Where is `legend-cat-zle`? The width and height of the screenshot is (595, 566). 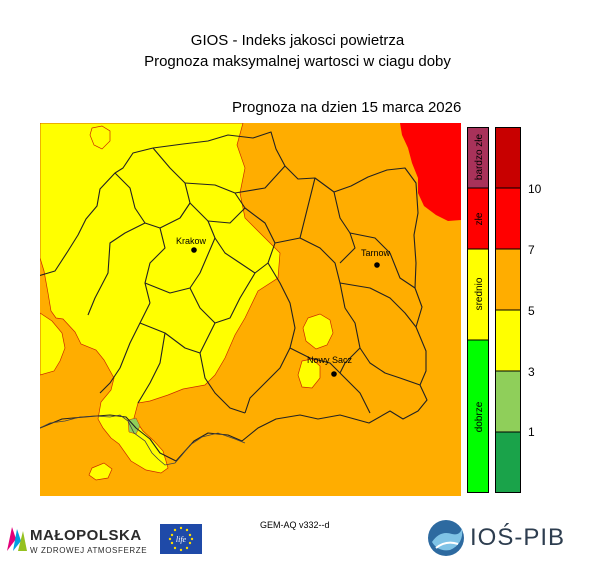 legend-cat-zle is located at coordinates (478, 218).